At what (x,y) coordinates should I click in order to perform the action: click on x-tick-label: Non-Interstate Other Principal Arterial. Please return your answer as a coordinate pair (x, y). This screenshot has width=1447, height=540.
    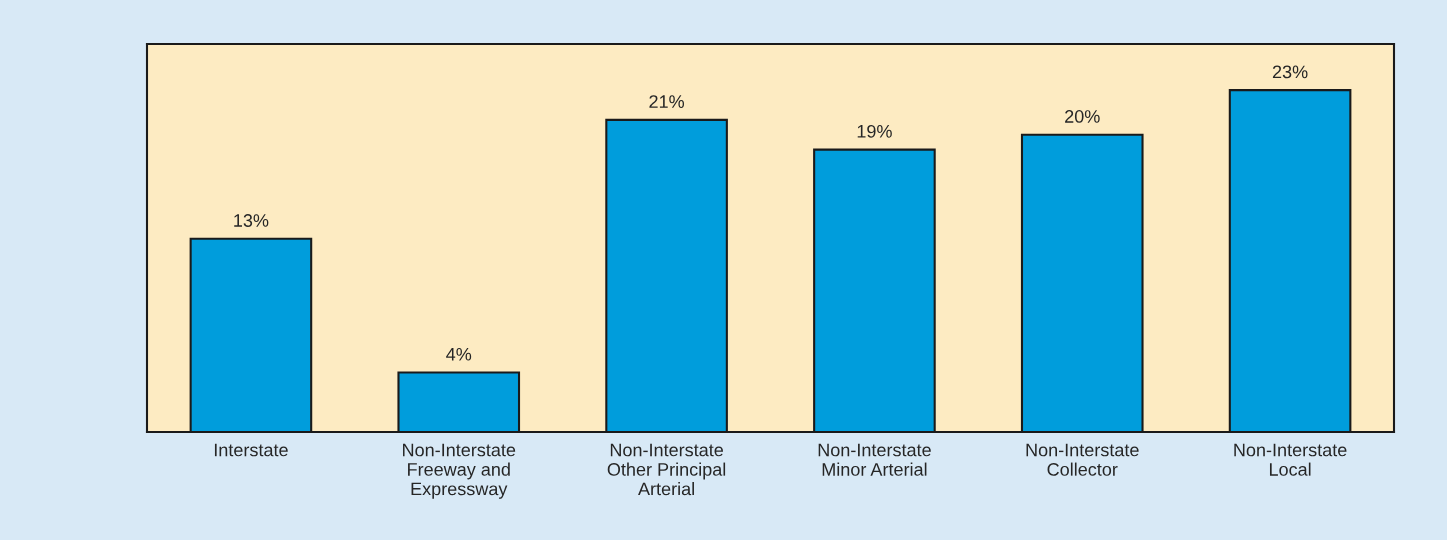
    Looking at the image, I should click on (666, 469).